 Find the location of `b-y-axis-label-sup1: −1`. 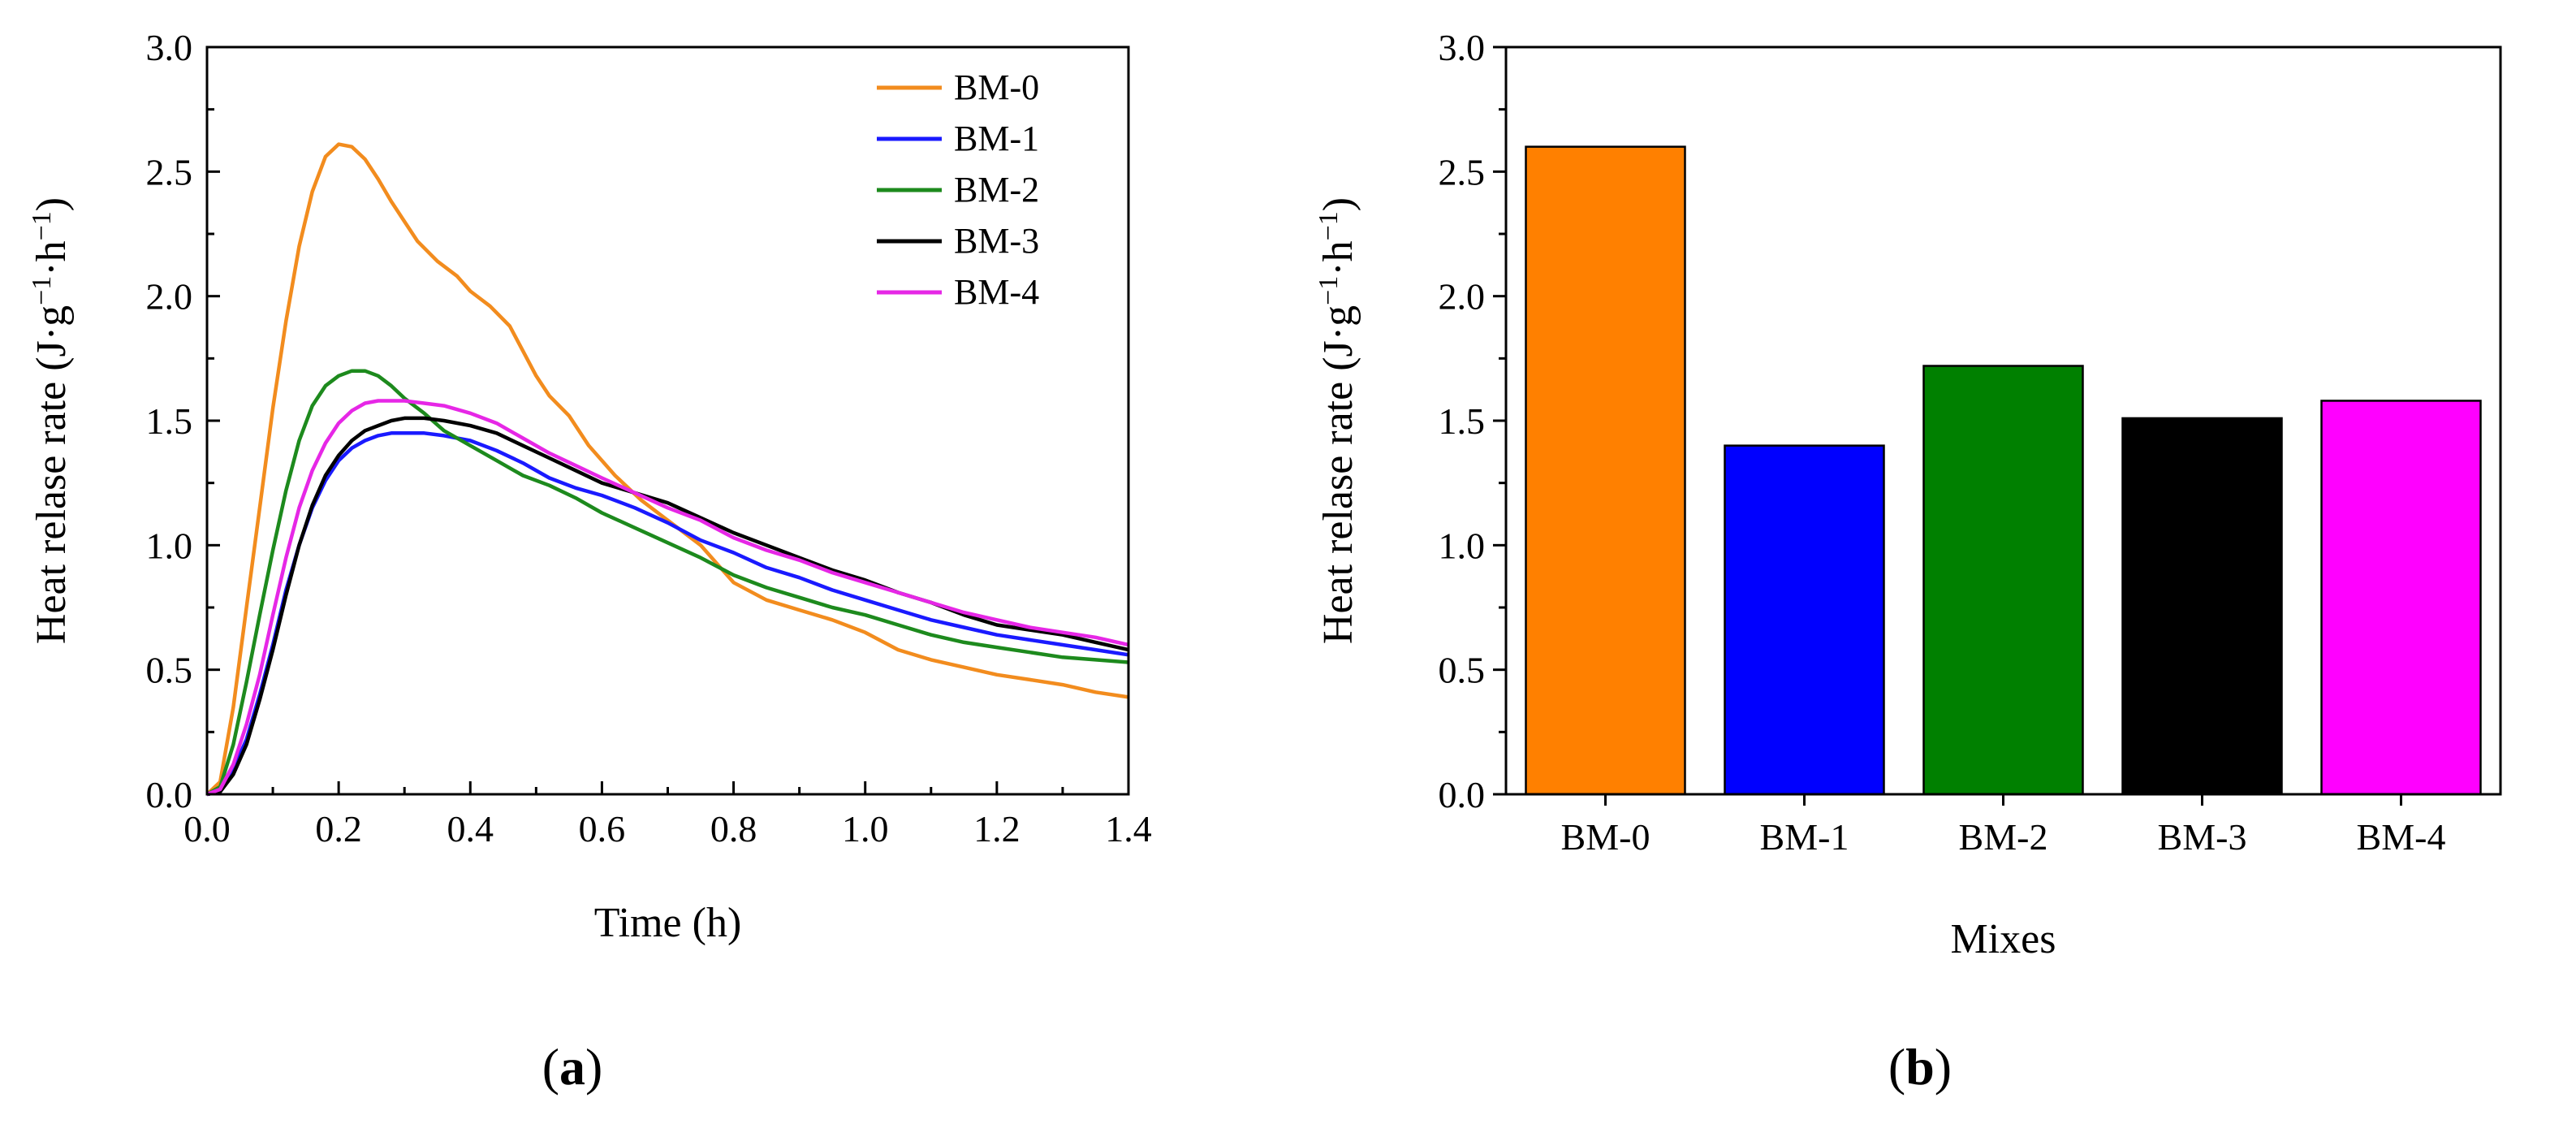

b-y-axis-label-sup1: −1 is located at coordinates (1329, 290).